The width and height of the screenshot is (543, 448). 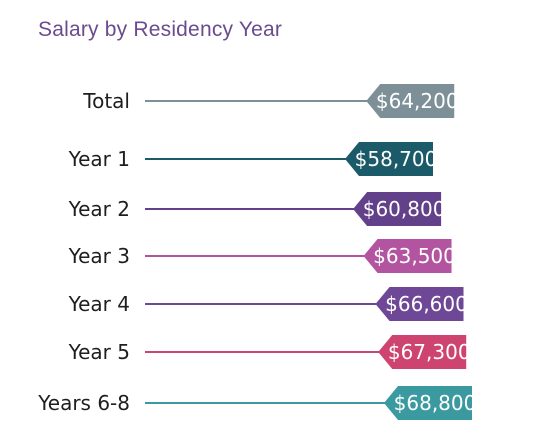 I want to click on category-label-year-1: Year 1, so click(x=99, y=159).